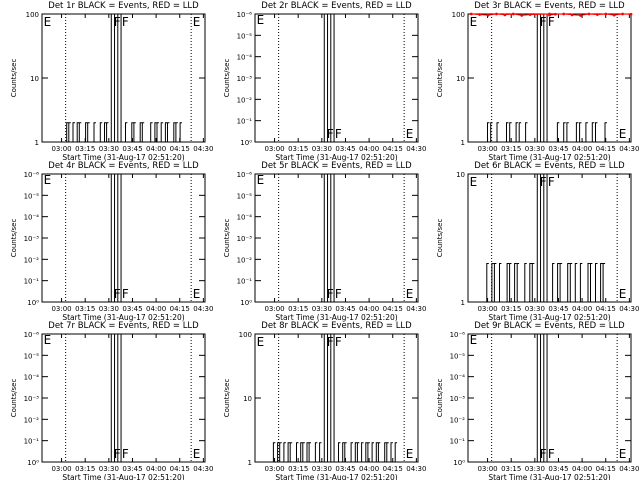 Image resolution: width=640 pixels, height=480 pixels. Describe the element at coordinates (463, 303) in the screenshot. I see `y-tick-label: 1` at that location.